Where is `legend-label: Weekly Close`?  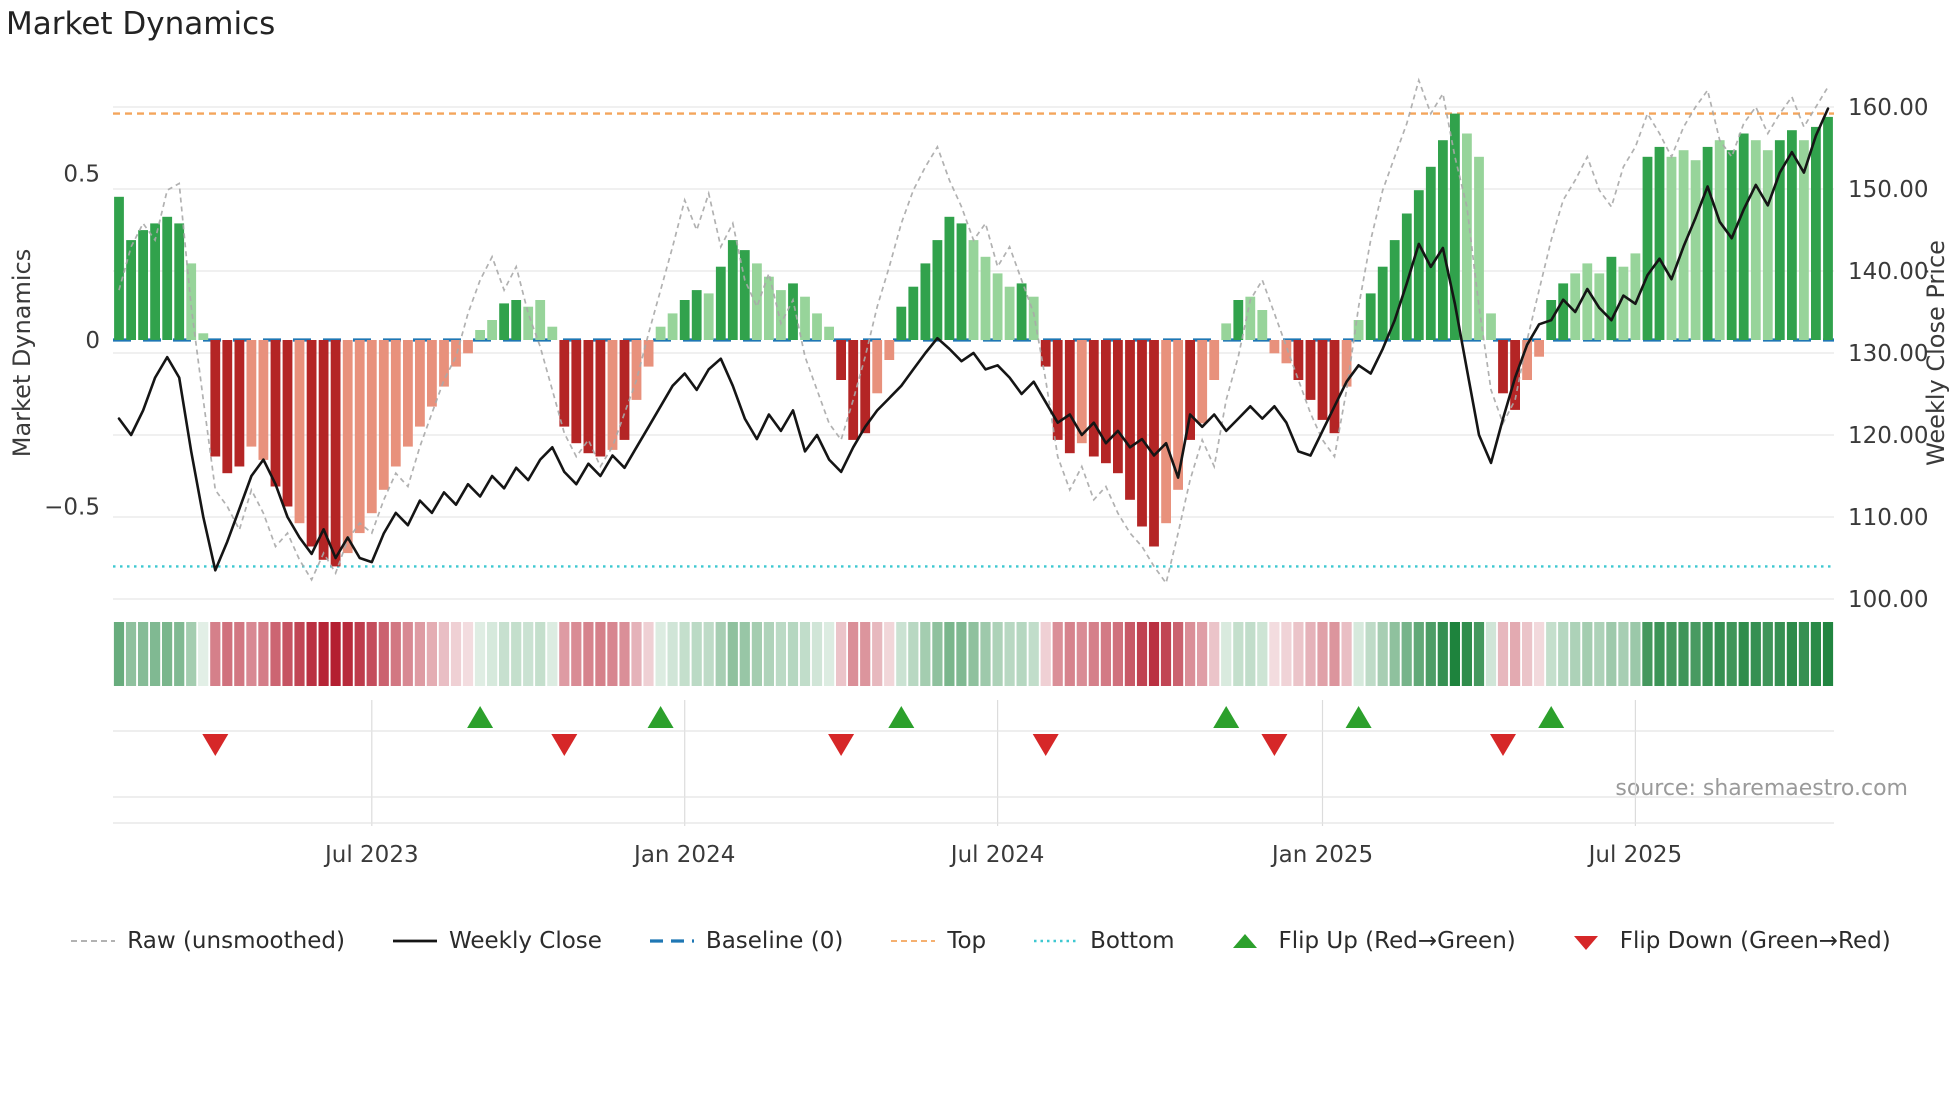 legend-label: Weekly Close is located at coordinates (525, 941).